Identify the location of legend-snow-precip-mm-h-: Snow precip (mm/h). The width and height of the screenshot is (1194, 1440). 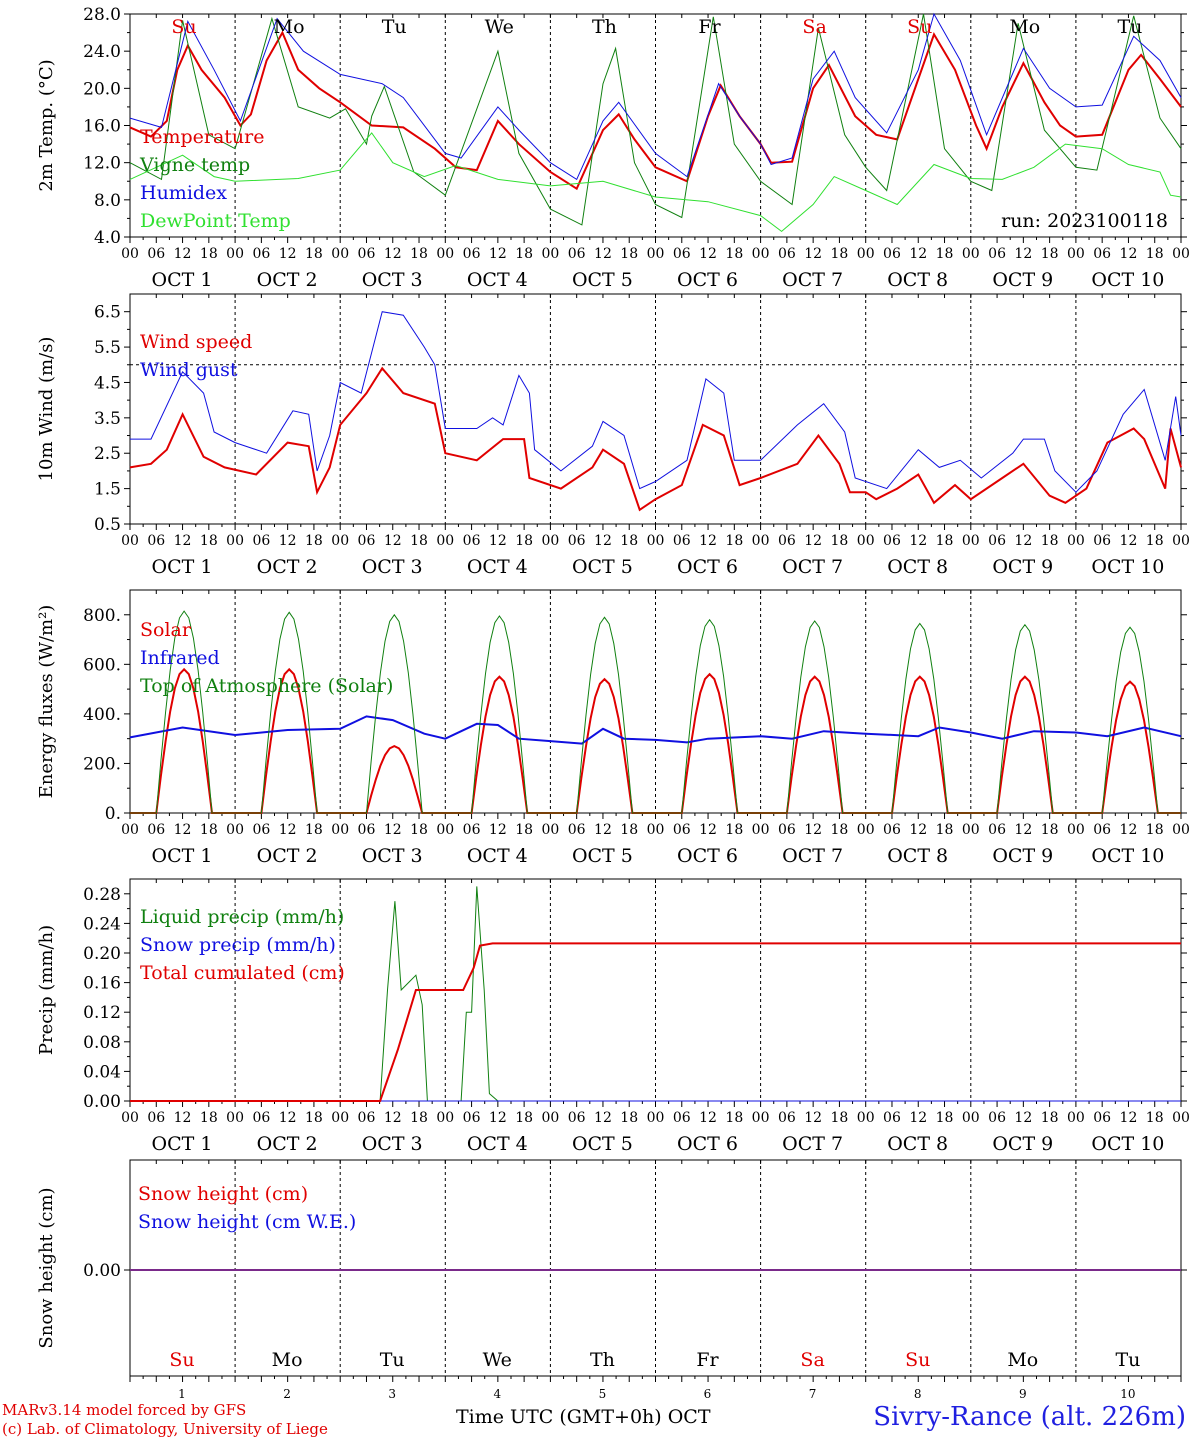
(238, 945).